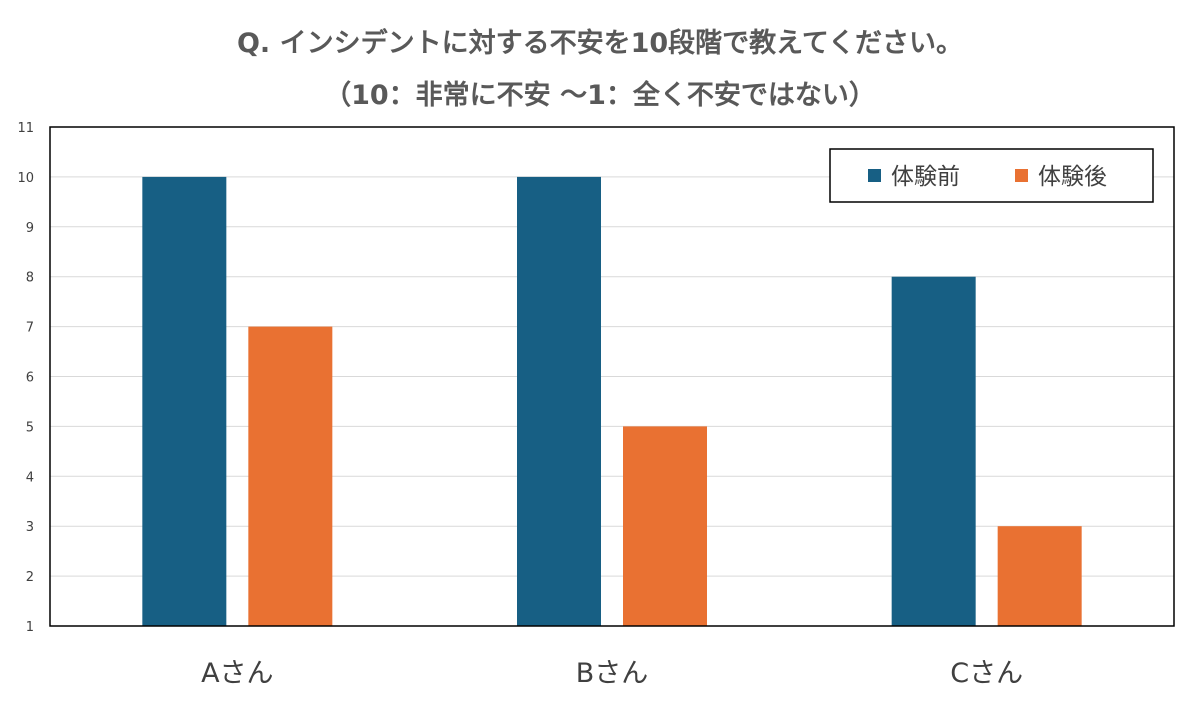 This screenshot has width=1200, height=717. Describe the element at coordinates (874, 175) in the screenshot. I see `legend-swatch-before` at that location.